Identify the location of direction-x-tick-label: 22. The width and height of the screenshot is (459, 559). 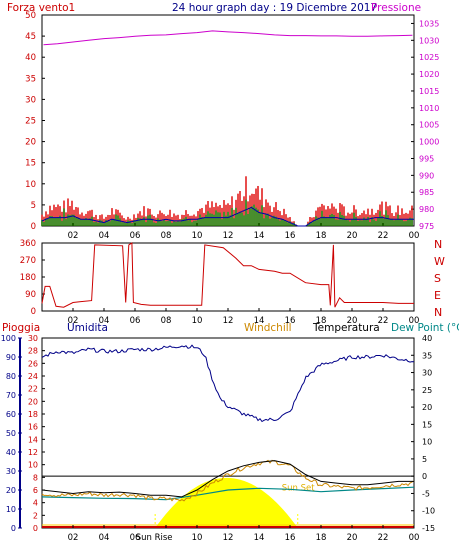
(383, 321).